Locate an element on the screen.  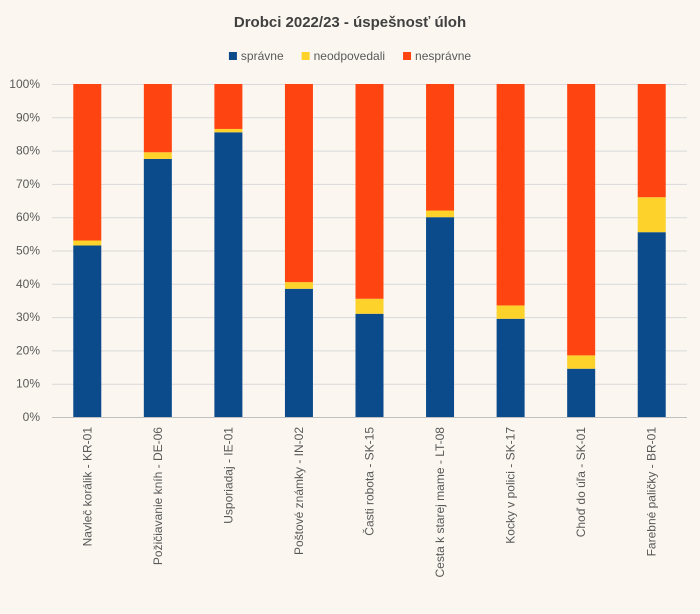
y-tick-label: 30% is located at coordinates (28, 317).